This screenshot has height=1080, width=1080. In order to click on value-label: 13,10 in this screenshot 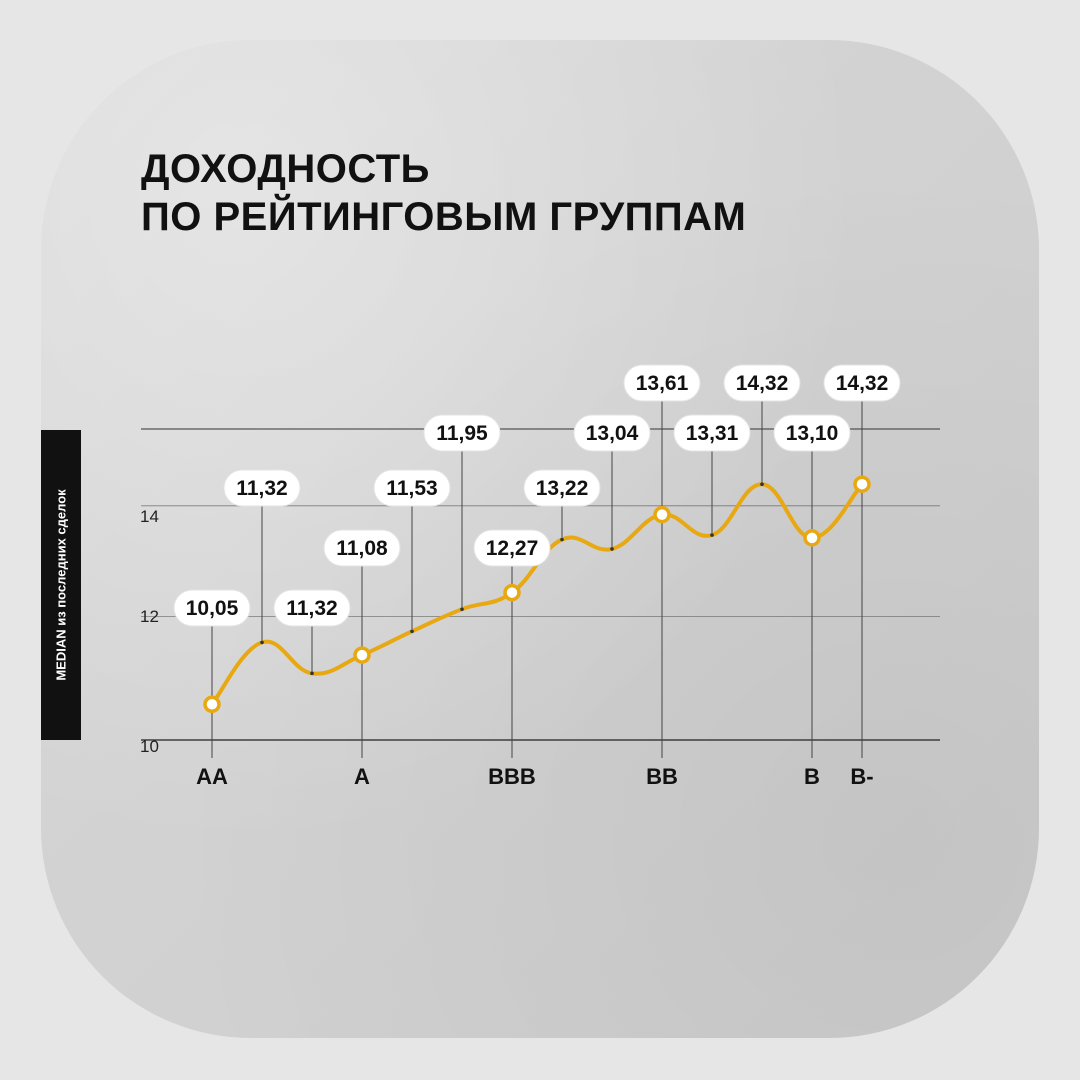, I will do `click(812, 433)`.